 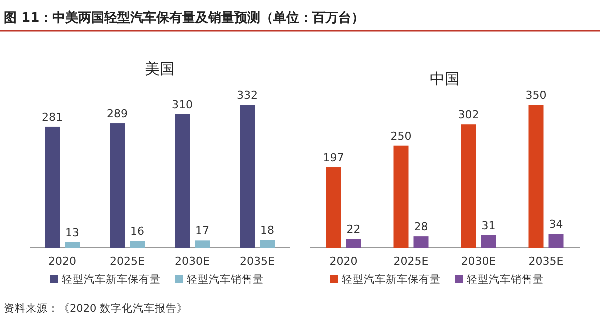 I want to click on data-label: 289, so click(x=117, y=114).